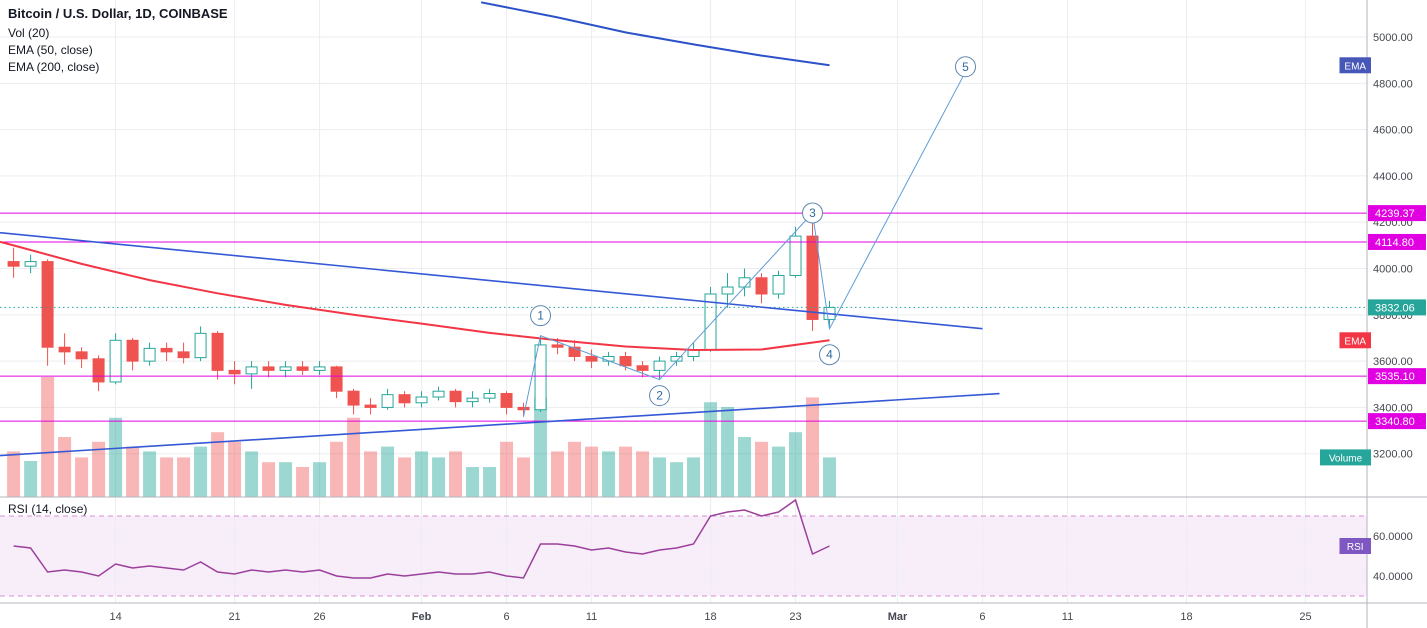 Image resolution: width=1427 pixels, height=628 pixels. Describe the element at coordinates (415, 296) in the screenshot. I see `ema50-line` at that location.